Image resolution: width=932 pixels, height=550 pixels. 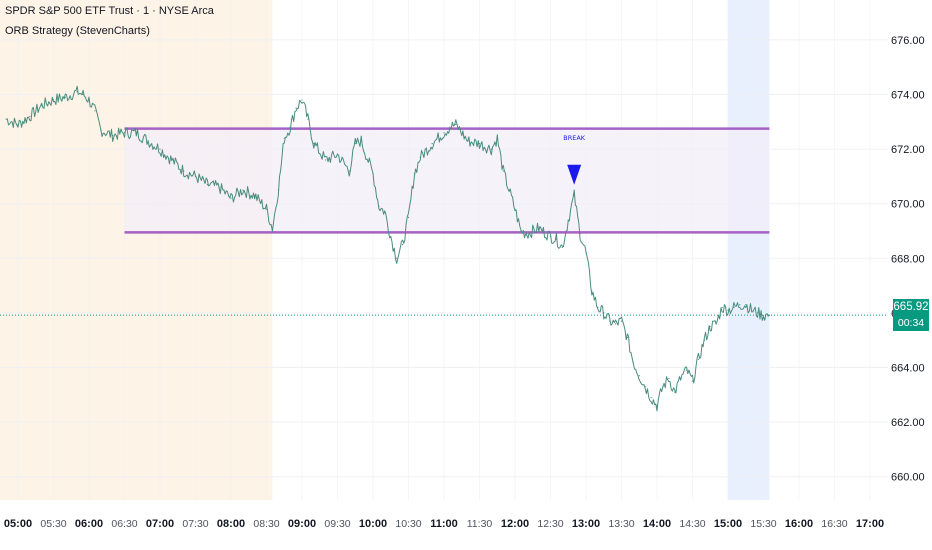 I want to click on time-axis-tick-label: 14:00, so click(x=657, y=524).